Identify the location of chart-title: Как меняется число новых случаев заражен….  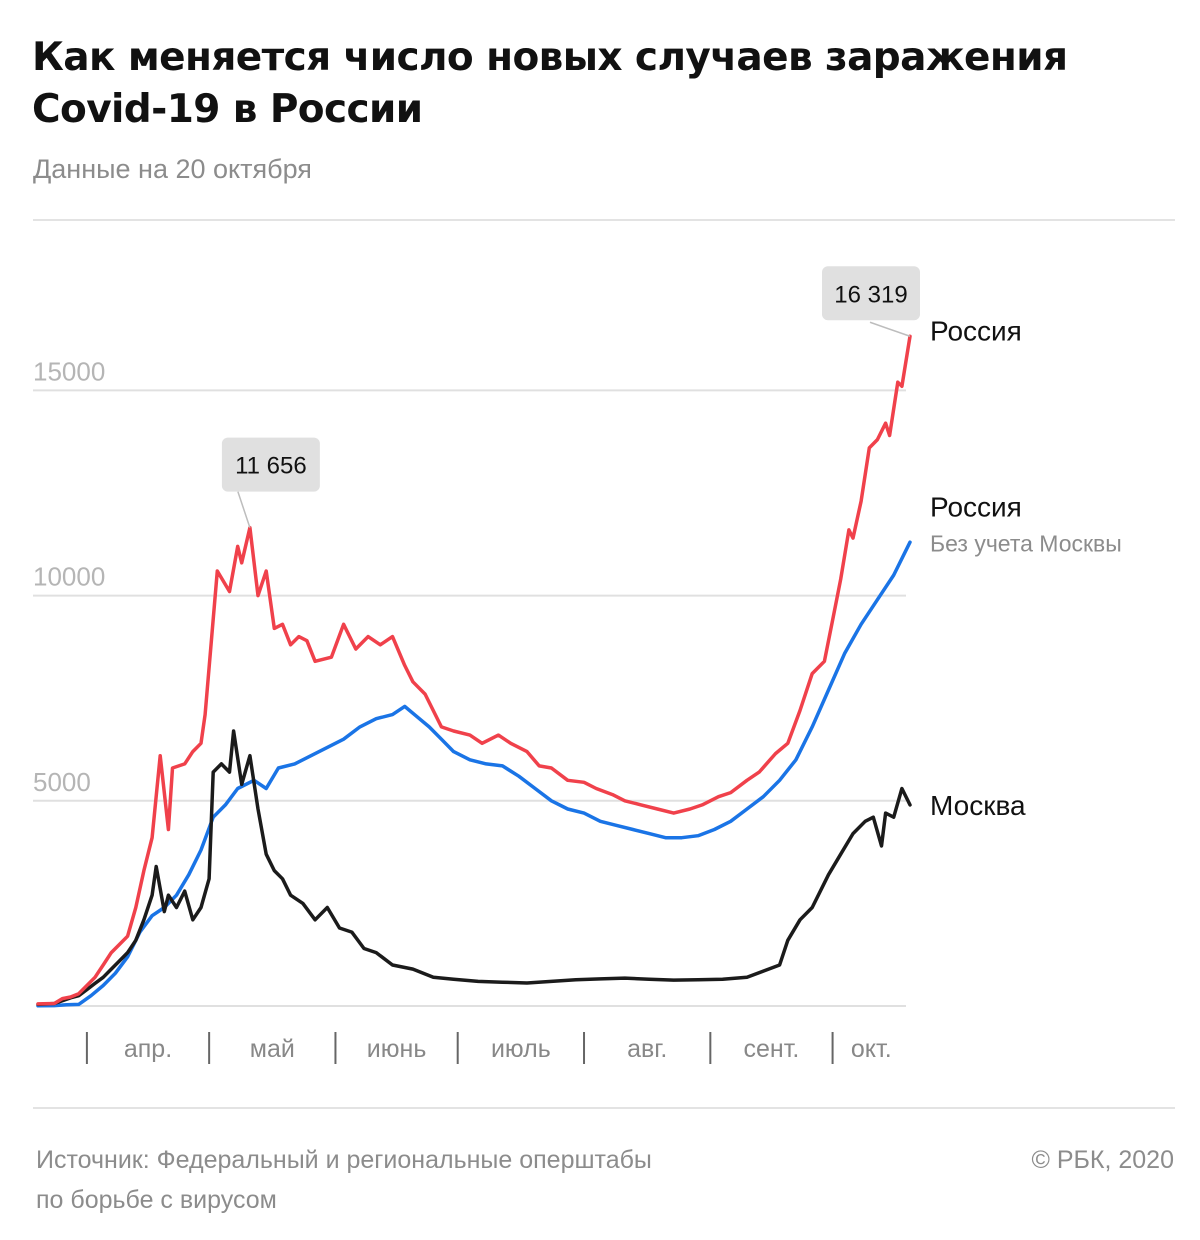
(550, 83).